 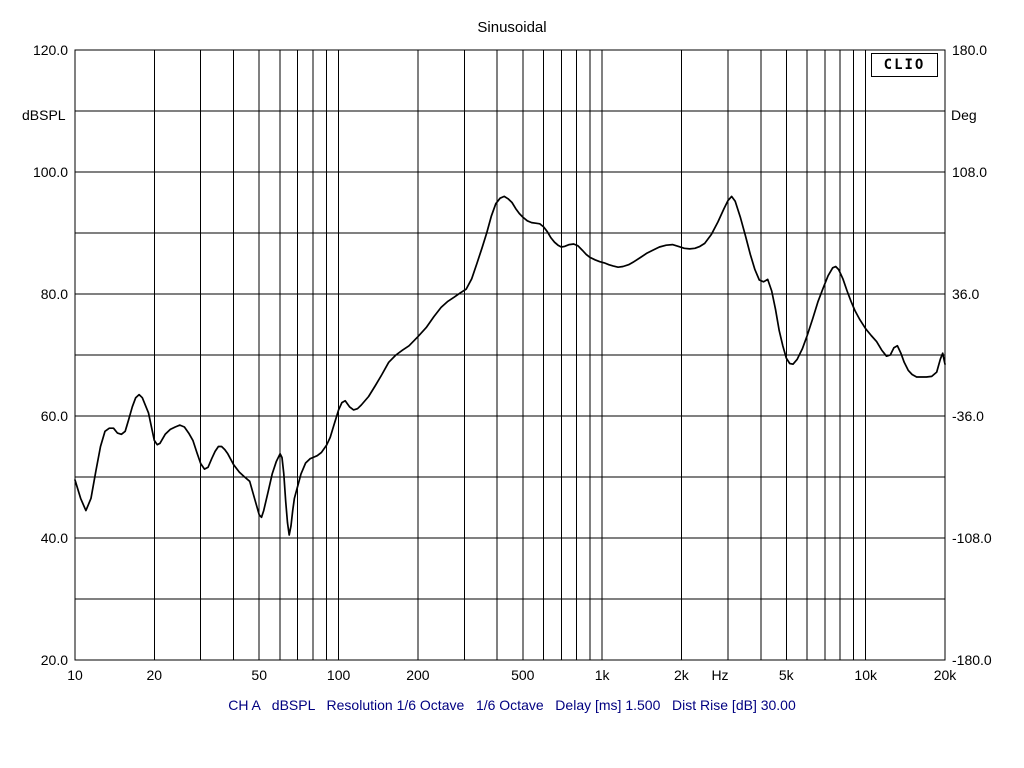 What do you see at coordinates (418, 675) in the screenshot?
I see `x-tick-label: 200` at bounding box center [418, 675].